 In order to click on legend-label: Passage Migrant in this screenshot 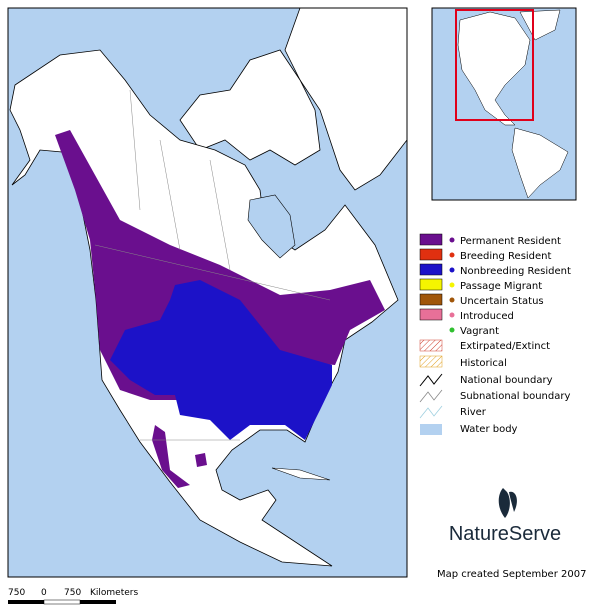, I will do `click(501, 286)`.